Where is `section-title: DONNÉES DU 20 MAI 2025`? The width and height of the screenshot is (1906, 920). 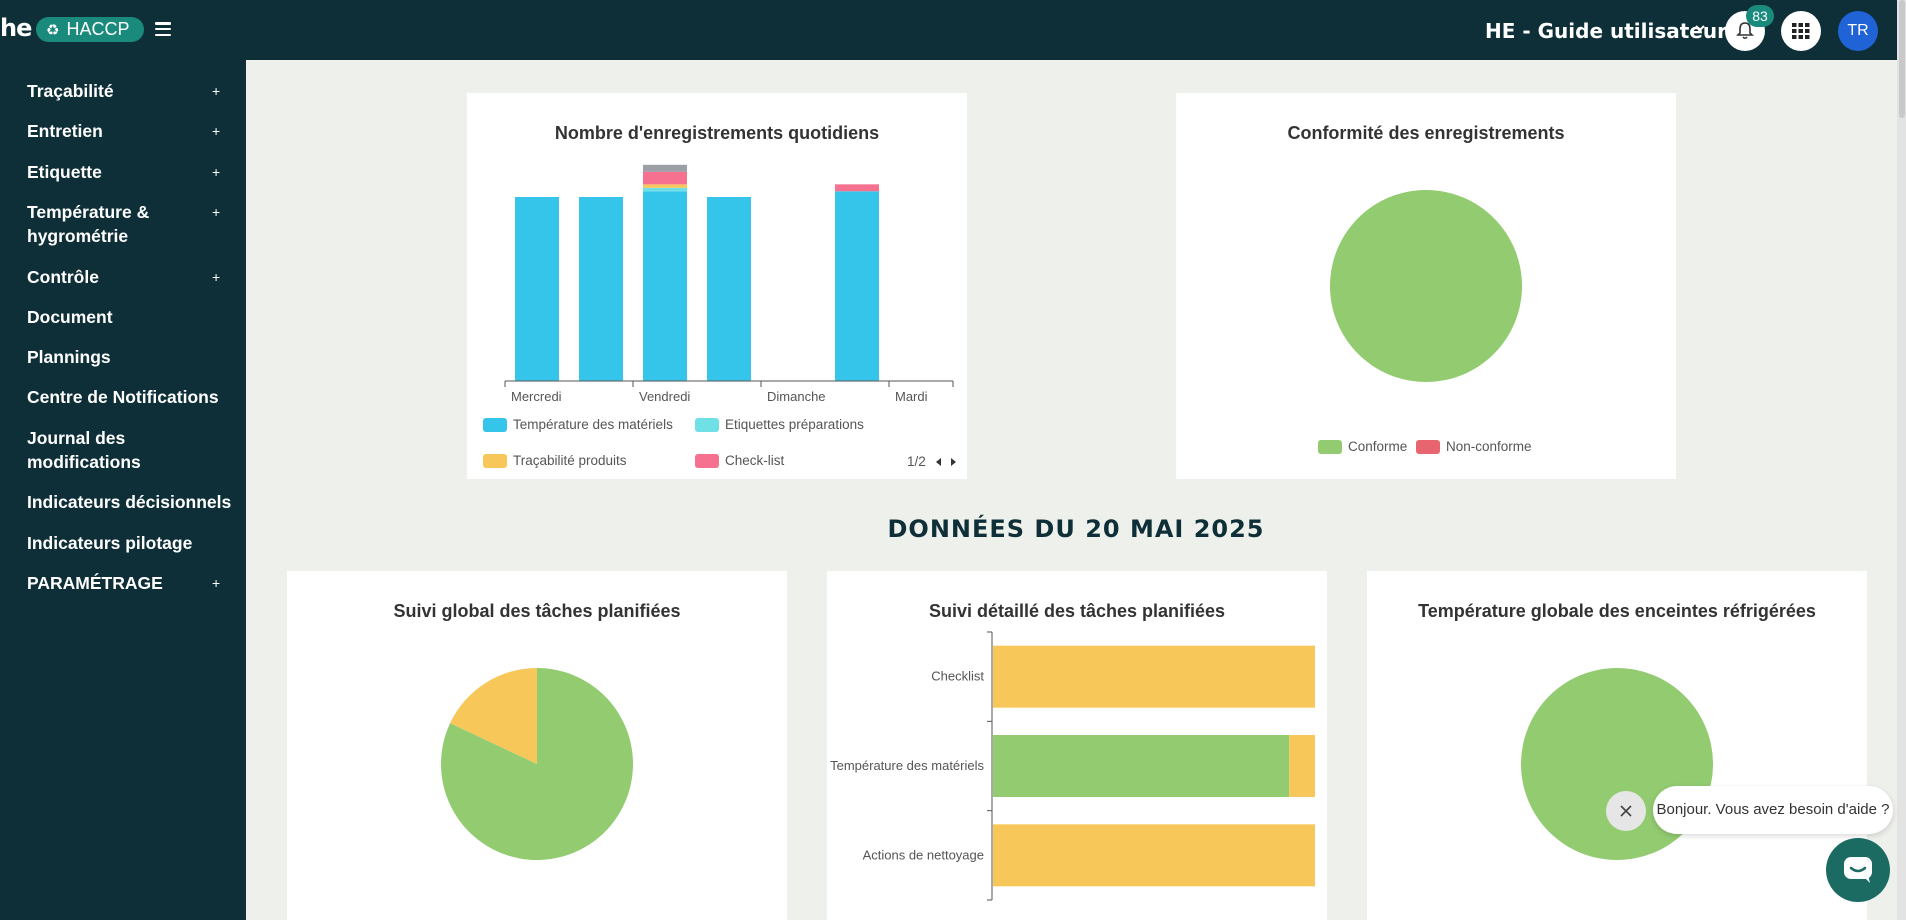 section-title: DONNÉES DU 20 MAI 2025 is located at coordinates (1076, 529).